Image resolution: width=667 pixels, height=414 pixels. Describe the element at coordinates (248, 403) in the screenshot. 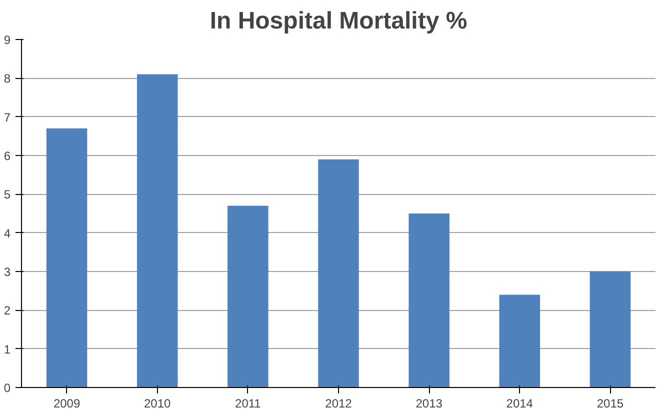

I see `x-tick-label: 2011` at that location.